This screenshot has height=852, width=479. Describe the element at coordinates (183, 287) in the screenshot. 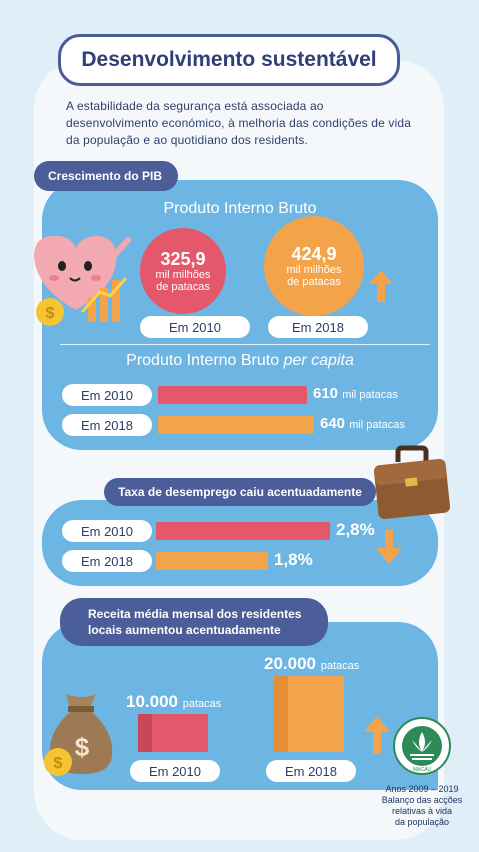

I see `gdp-2010-unit-2: de patacas` at that location.